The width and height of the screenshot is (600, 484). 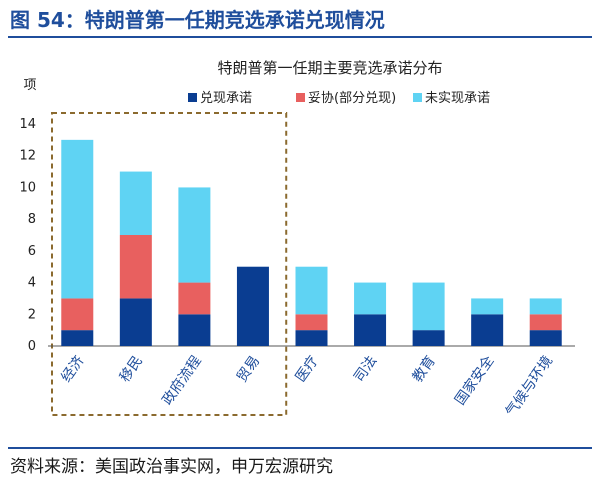 I want to click on x-tick-label: 移民, so click(x=131, y=369).